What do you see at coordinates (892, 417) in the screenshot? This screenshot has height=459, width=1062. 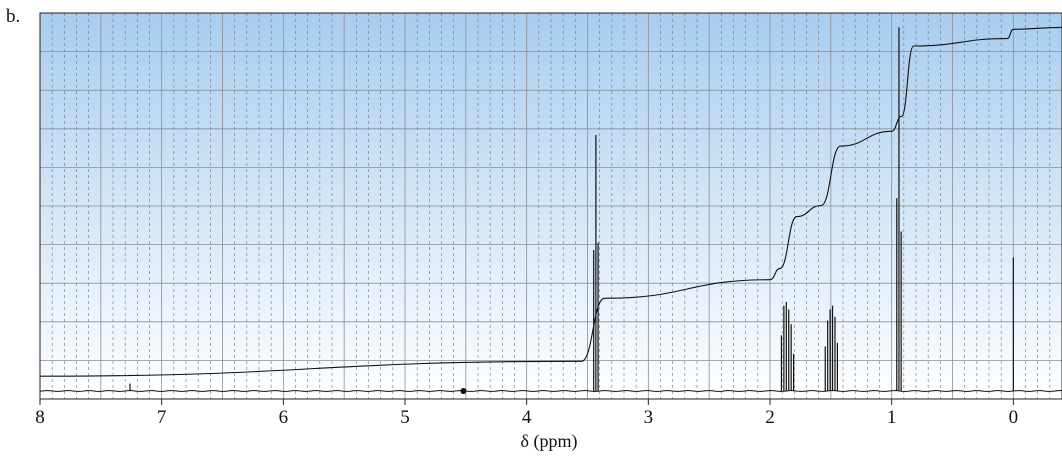 I see `x-tick-label: 1` at bounding box center [892, 417].